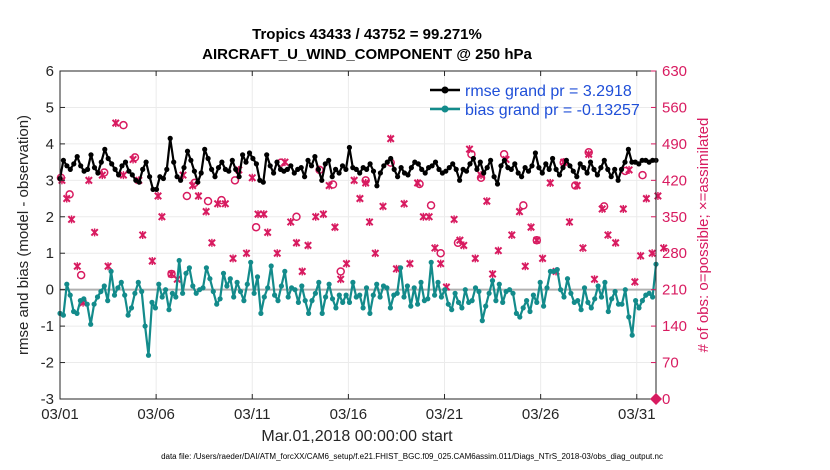 The width and height of the screenshot is (830, 470). Describe the element at coordinates (674, 253) in the screenshot. I see `y2-tick-label-4: 280` at that location.